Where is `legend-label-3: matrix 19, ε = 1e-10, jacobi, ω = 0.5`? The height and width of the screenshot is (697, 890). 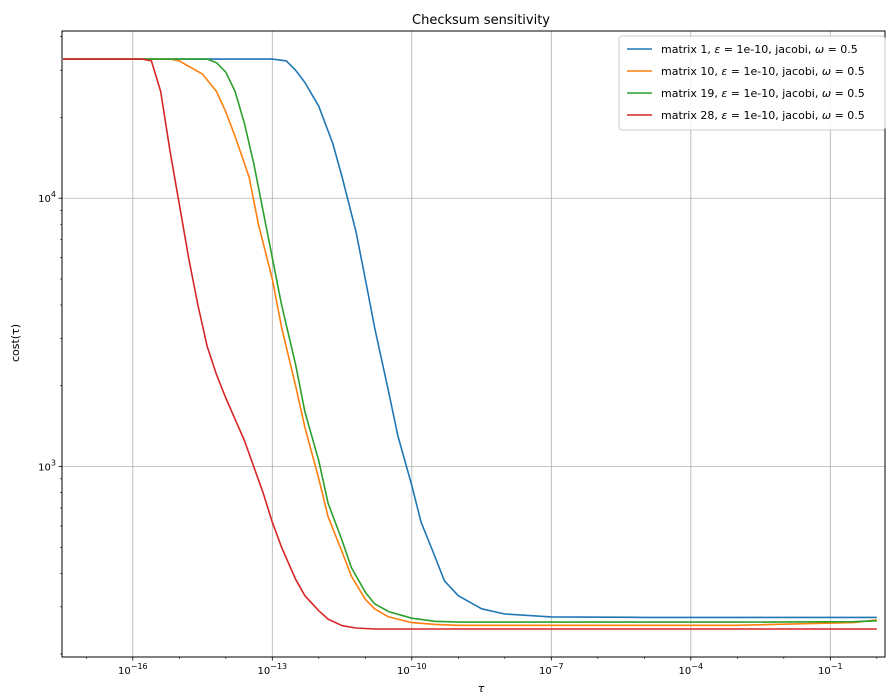 legend-label-3: matrix 19, ε = 1e-10, jacobi, ω = 0.5 is located at coordinates (763, 93).